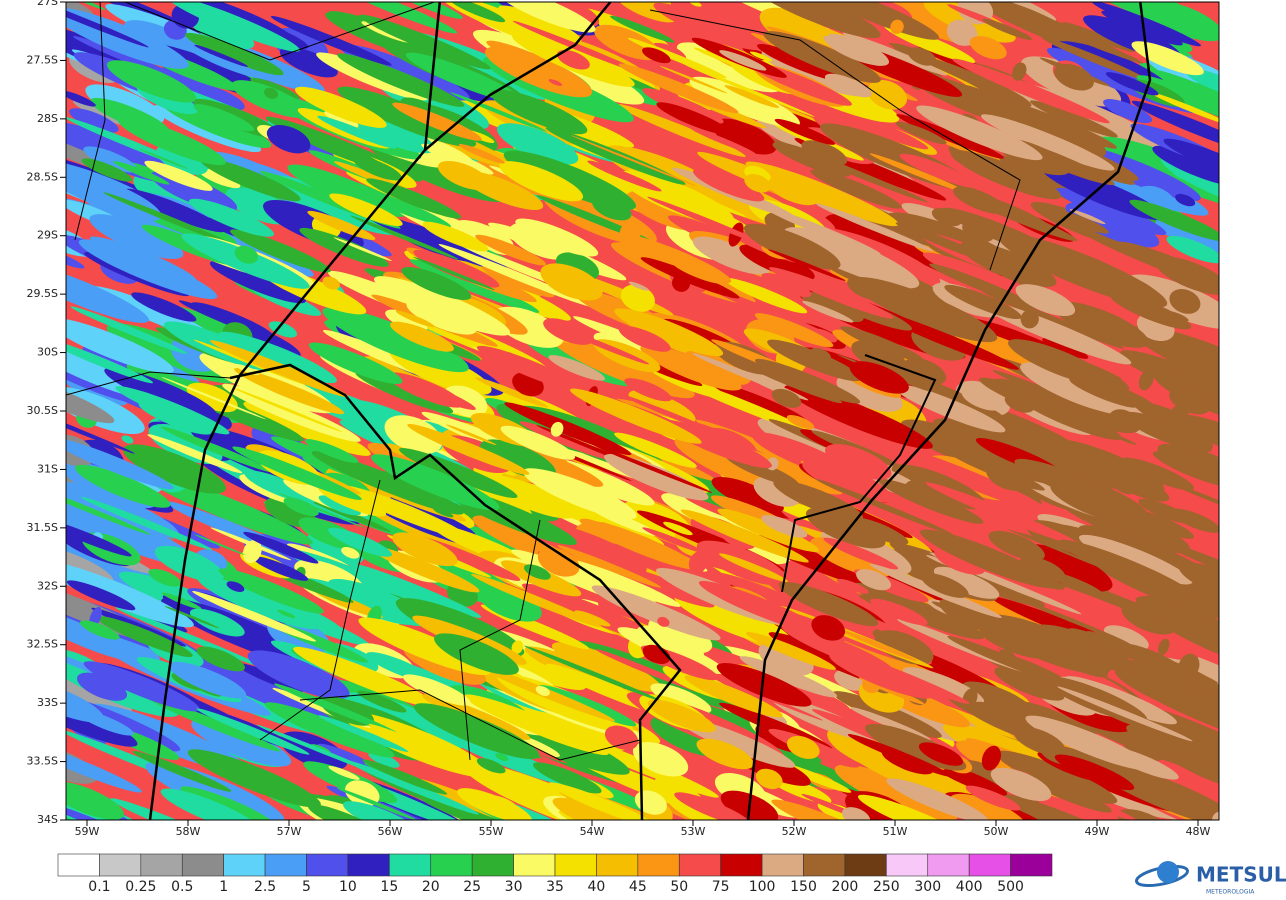 This screenshot has height=900, width=1286. What do you see at coordinates (47, 235) in the screenshot?
I see `lat-label: 29S` at bounding box center [47, 235].